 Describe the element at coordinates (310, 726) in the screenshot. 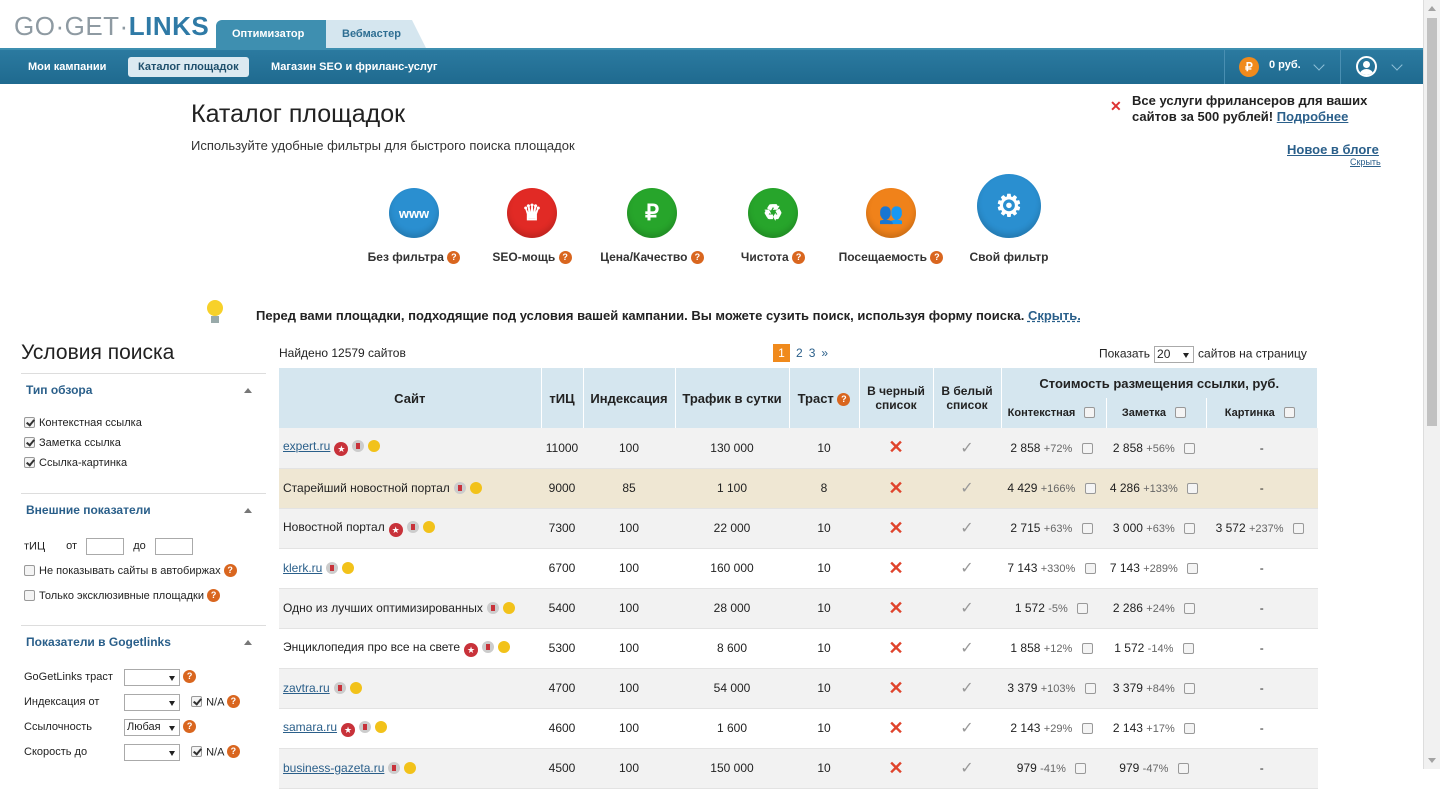

I see `site-link: samara.ru` at that location.